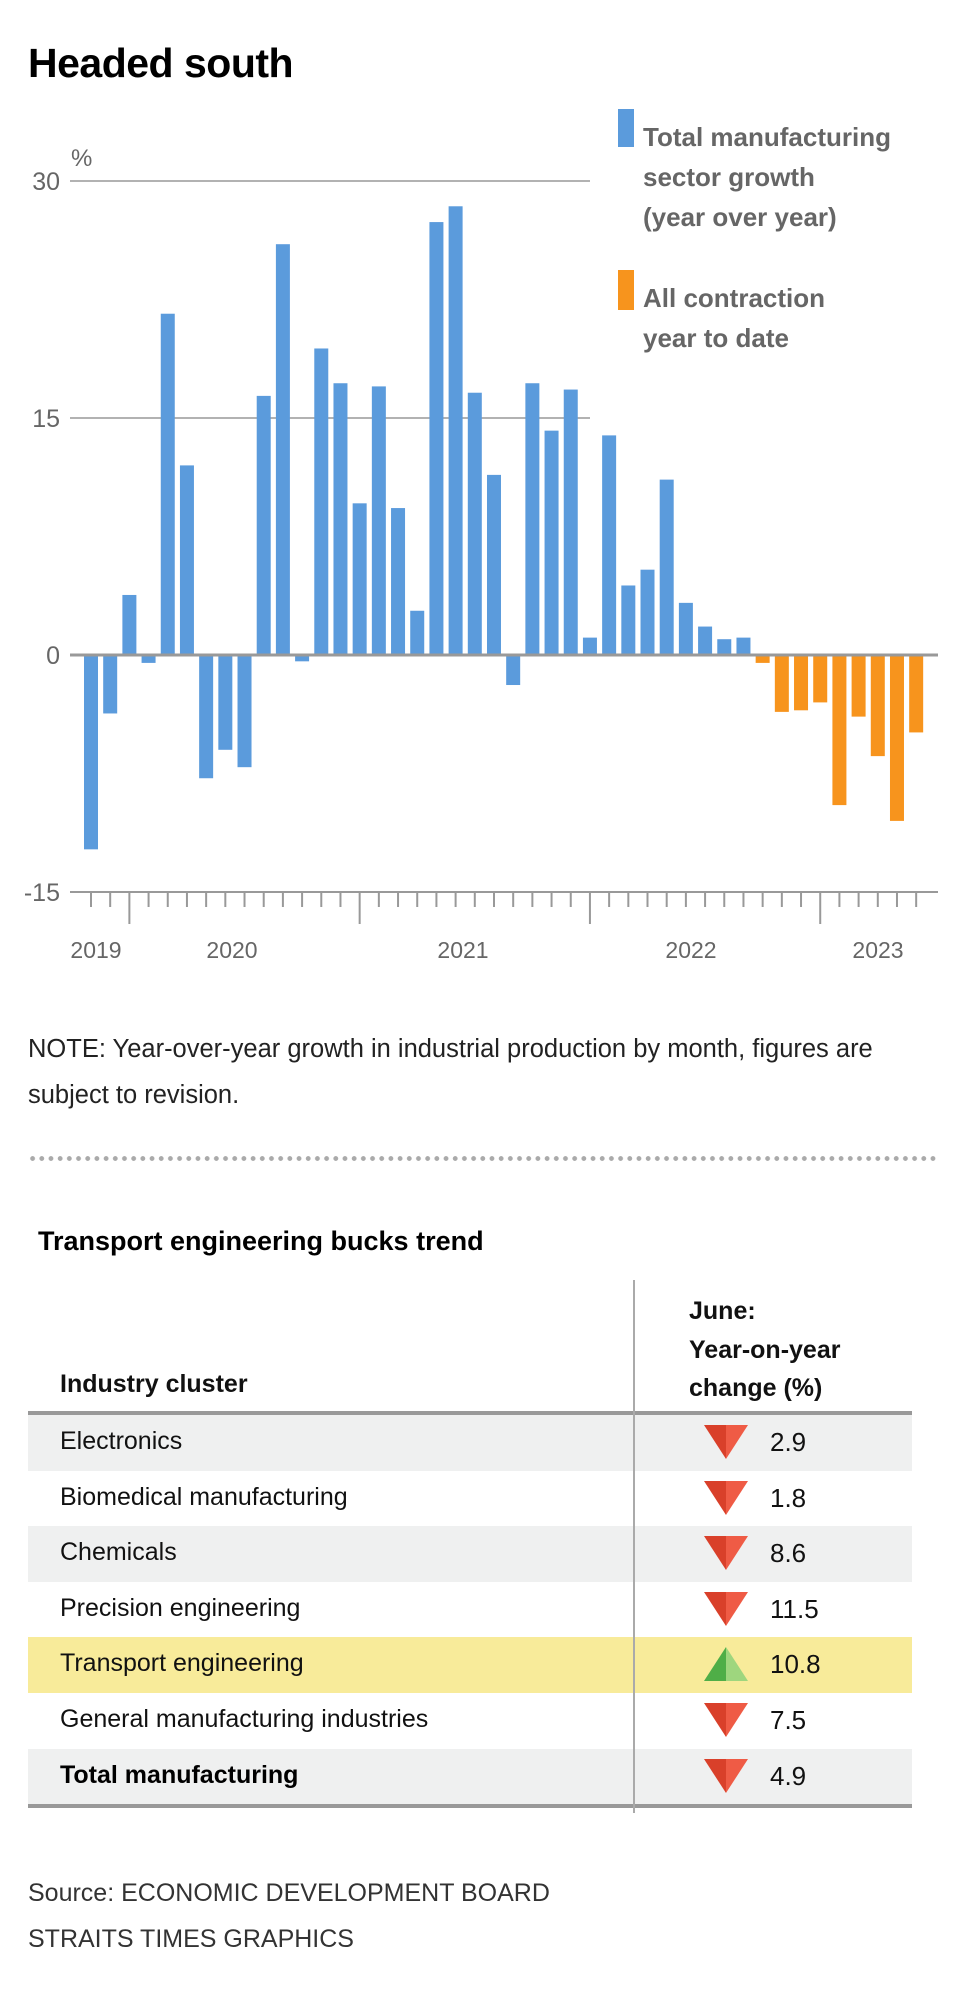  Describe the element at coordinates (470, 1498) in the screenshot. I see `table-row: Biomedical manufacturing 1.8` at that location.